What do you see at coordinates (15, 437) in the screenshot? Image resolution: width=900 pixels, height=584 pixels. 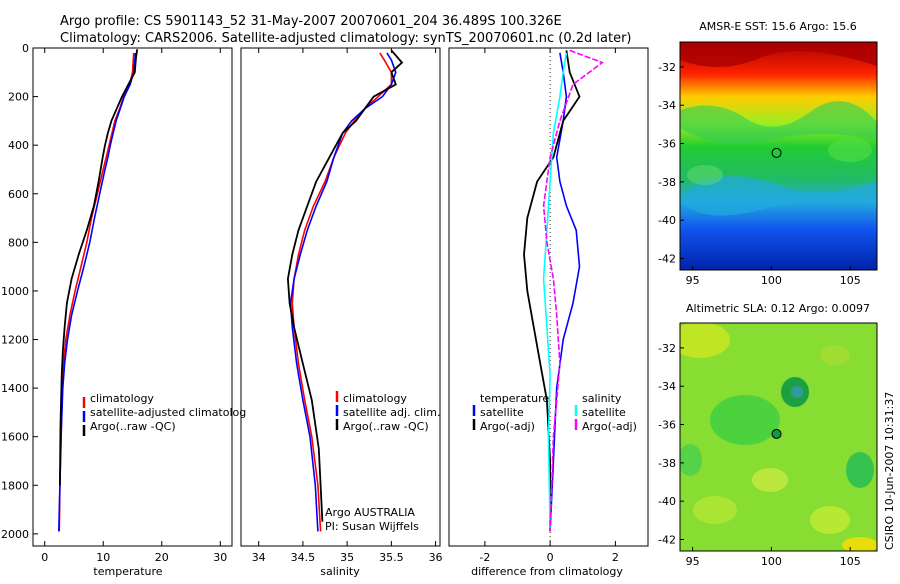 I see `temperature-ytick-label: 1600` at bounding box center [15, 437].